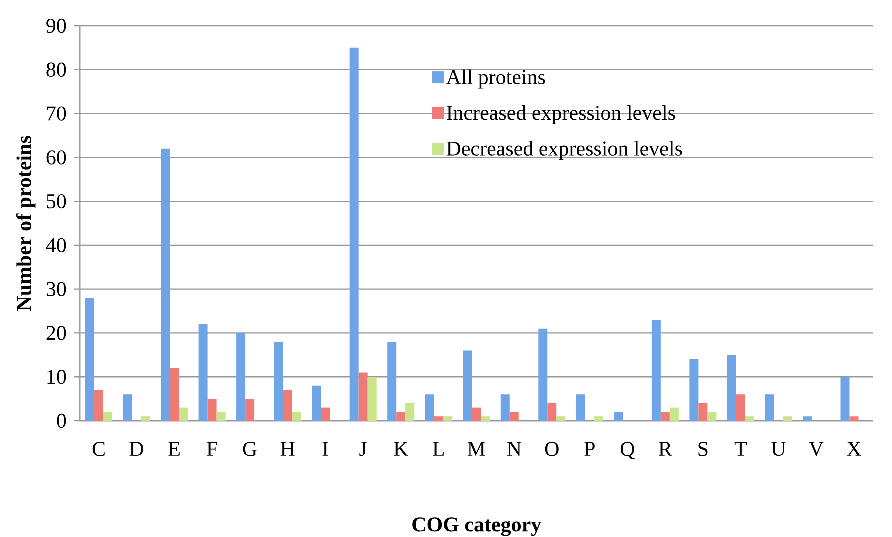 The width and height of the screenshot is (892, 537). What do you see at coordinates (287, 449) in the screenshot?
I see `x-tick-label: H` at bounding box center [287, 449].